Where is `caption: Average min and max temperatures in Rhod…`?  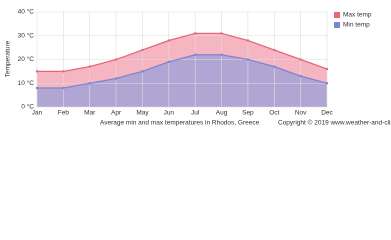
caption: Average min and max temperatures in Rhod… is located at coordinates (180, 123).